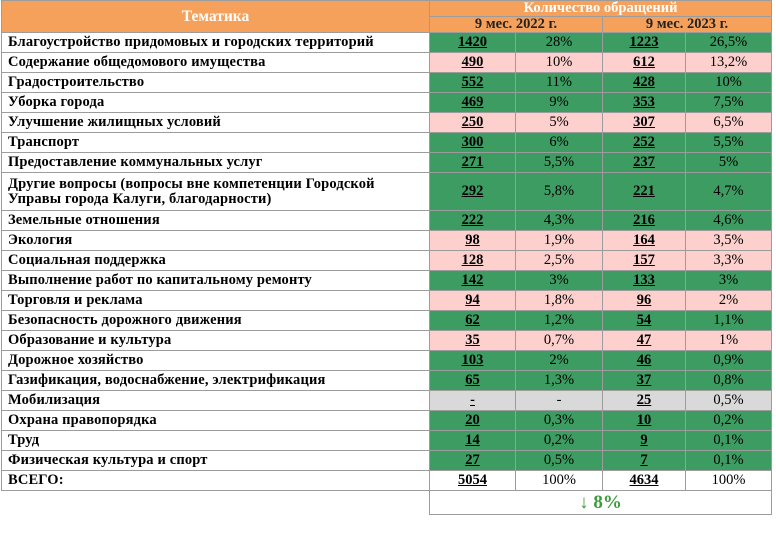 This screenshot has width=776, height=546. Describe the element at coordinates (644, 420) in the screenshot. I see `count-2023: 10` at that location.